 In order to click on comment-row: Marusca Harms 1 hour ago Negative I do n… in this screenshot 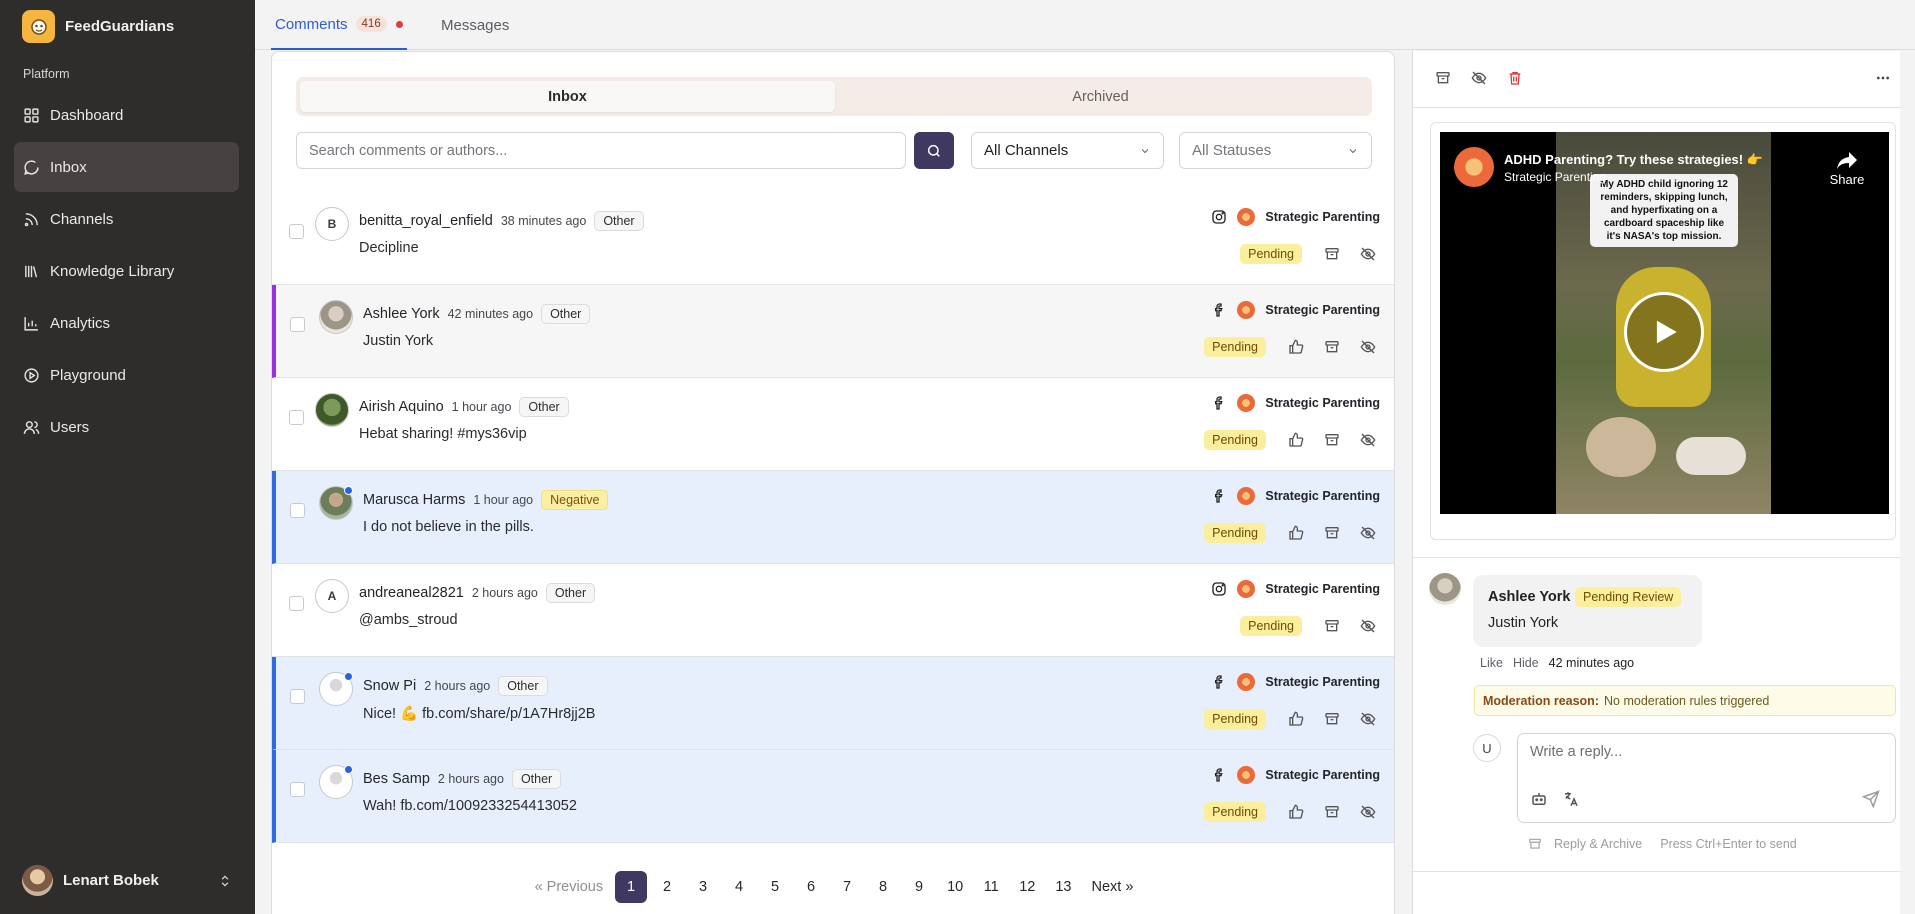, I will do `click(833, 517)`.